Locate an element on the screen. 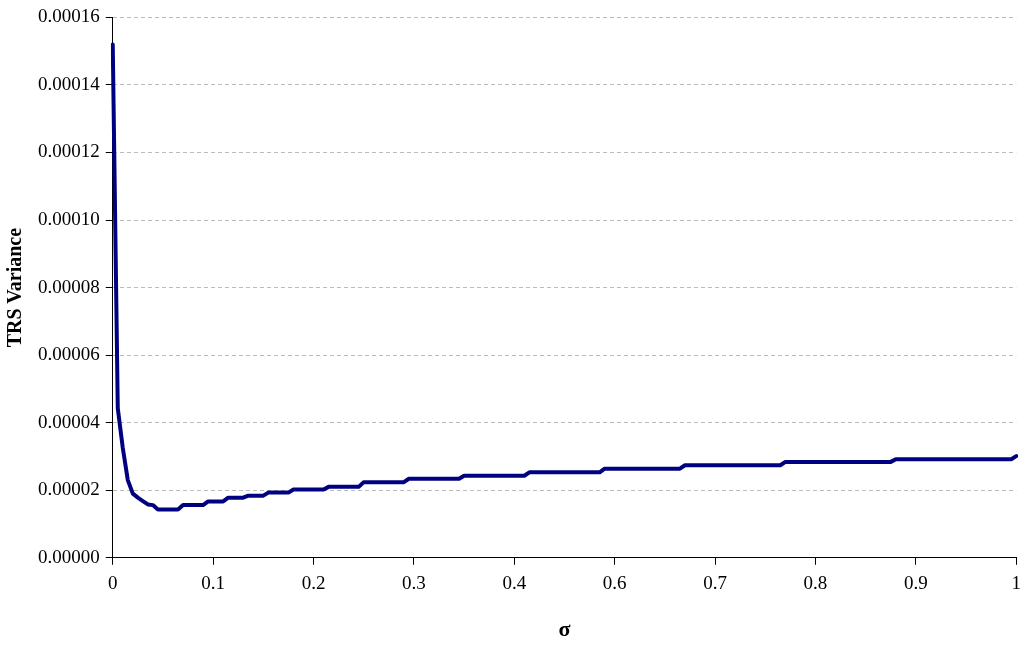 The image size is (1029, 648). x-axis-title: σ is located at coordinates (564, 629).